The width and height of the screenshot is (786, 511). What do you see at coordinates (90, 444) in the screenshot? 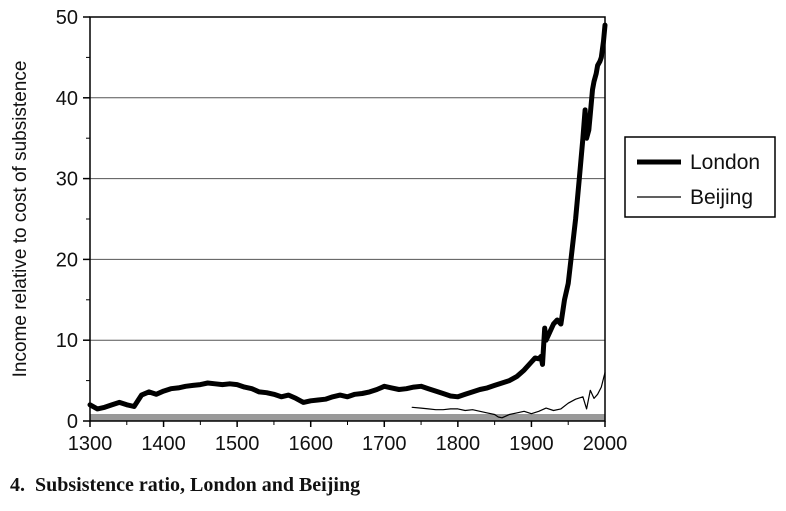
I see `x-tick-label: 1300` at bounding box center [90, 444].